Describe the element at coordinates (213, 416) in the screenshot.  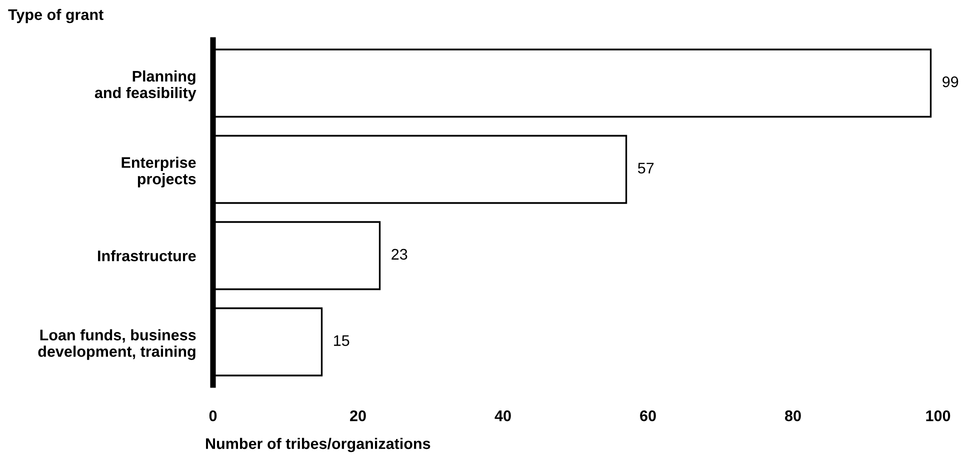
I see `x-tick-label: 0` at that location.